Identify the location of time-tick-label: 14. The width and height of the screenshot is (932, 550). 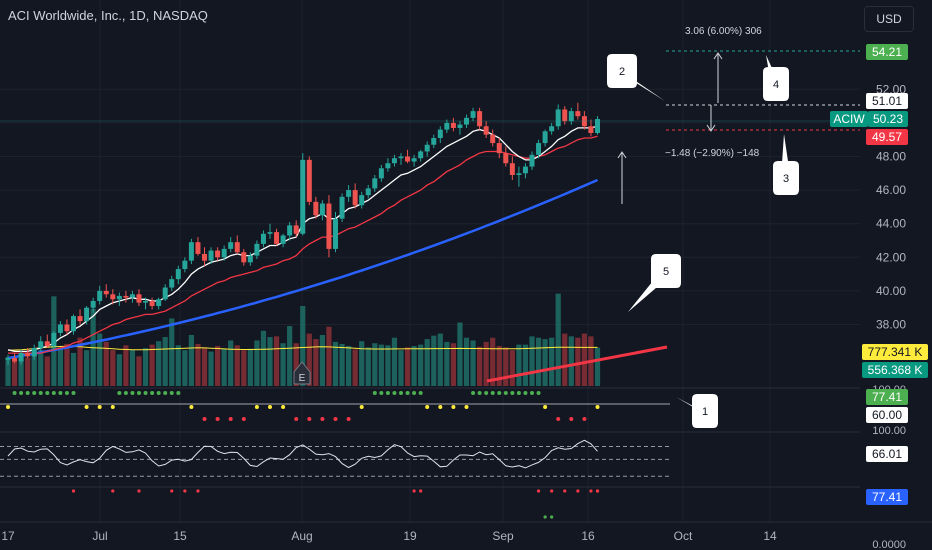
(770, 536).